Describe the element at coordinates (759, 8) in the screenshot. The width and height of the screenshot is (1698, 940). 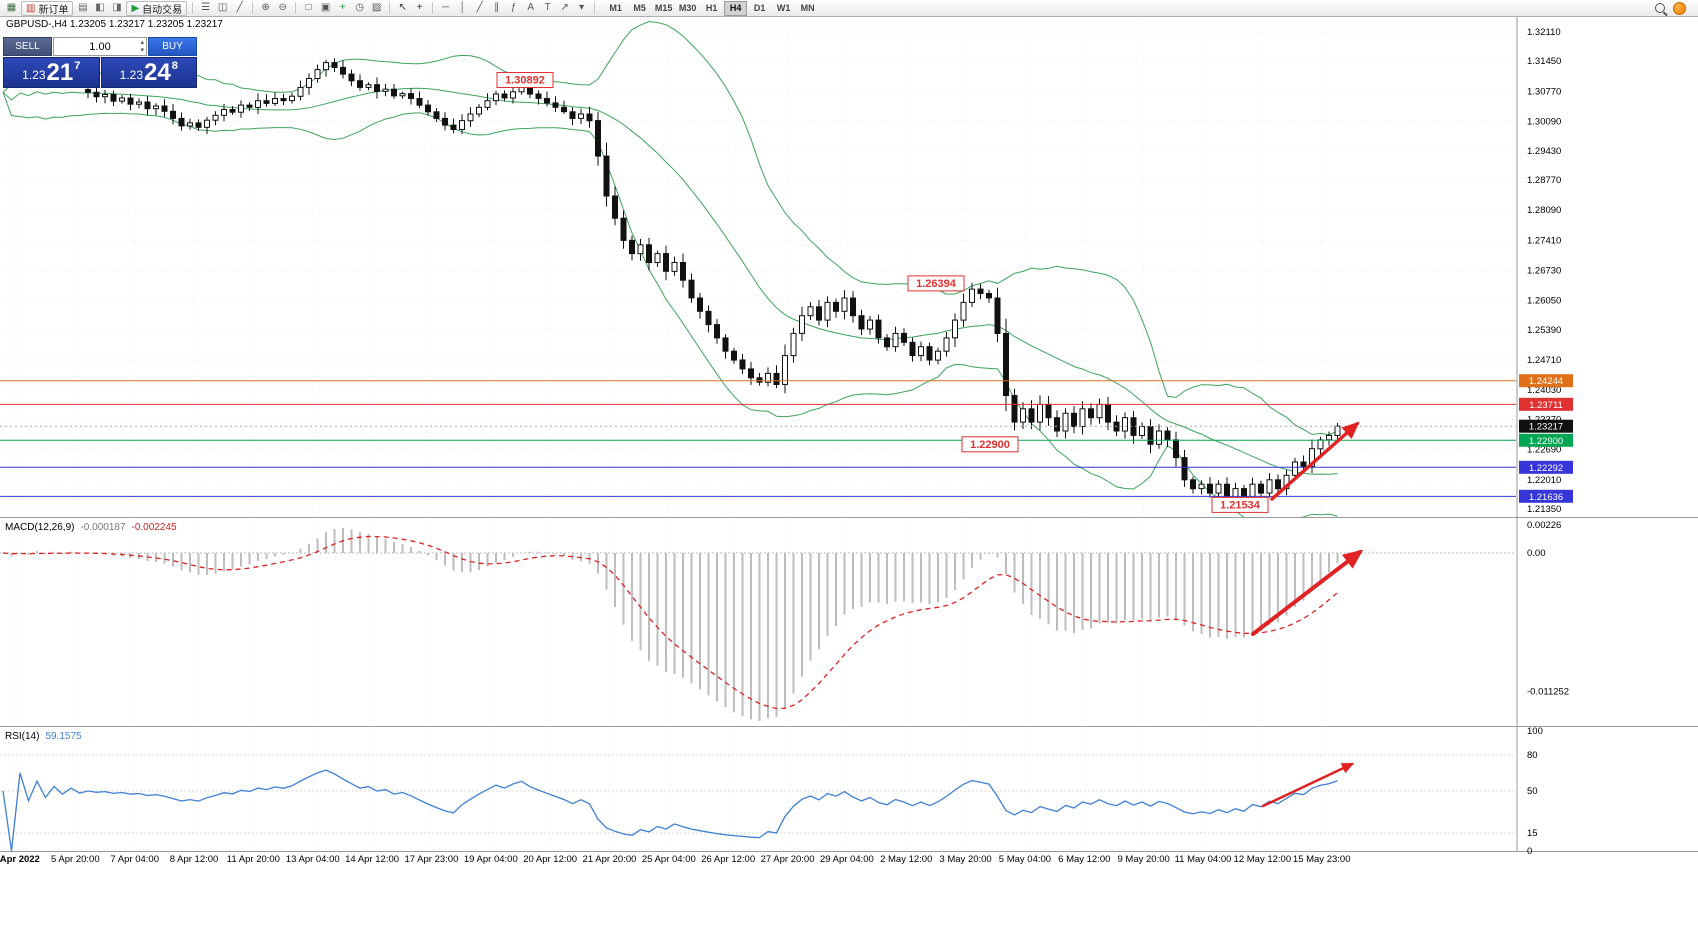
I see `timeframe-d1: D1` at that location.